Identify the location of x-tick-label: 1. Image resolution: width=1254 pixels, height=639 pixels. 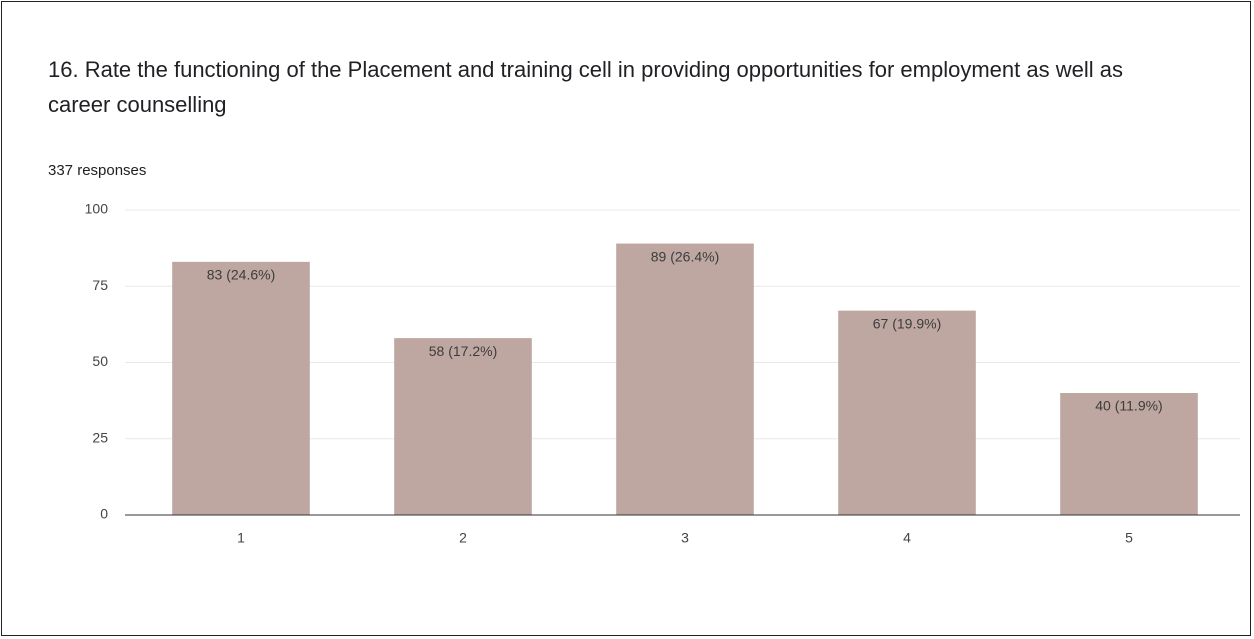
(241, 538).